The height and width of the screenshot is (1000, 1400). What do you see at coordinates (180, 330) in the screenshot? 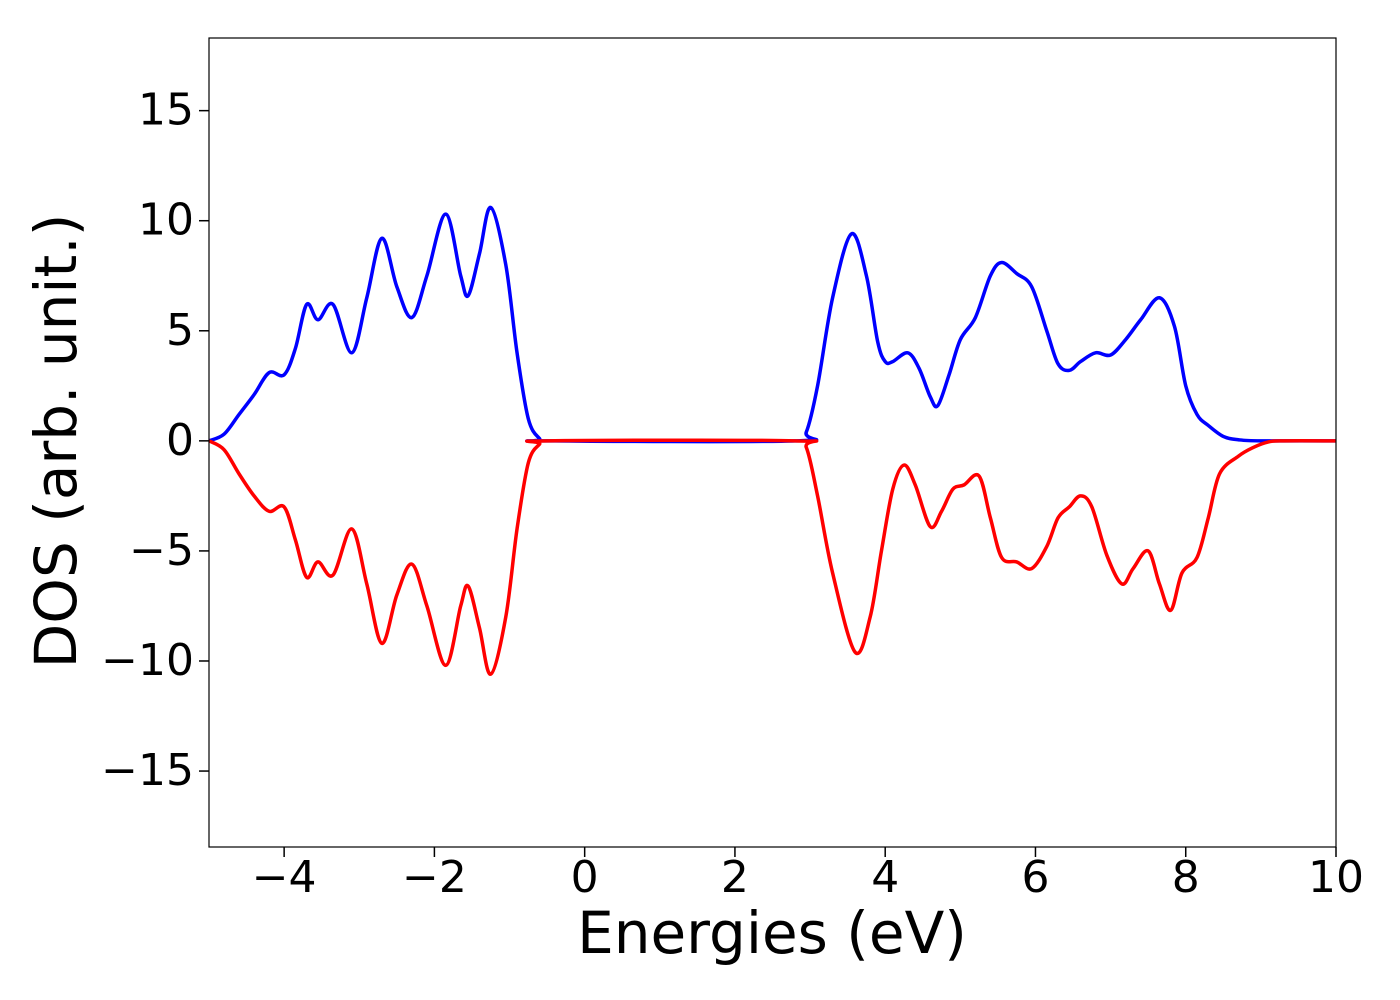
I see `y-tick-label: 5` at bounding box center [180, 330].